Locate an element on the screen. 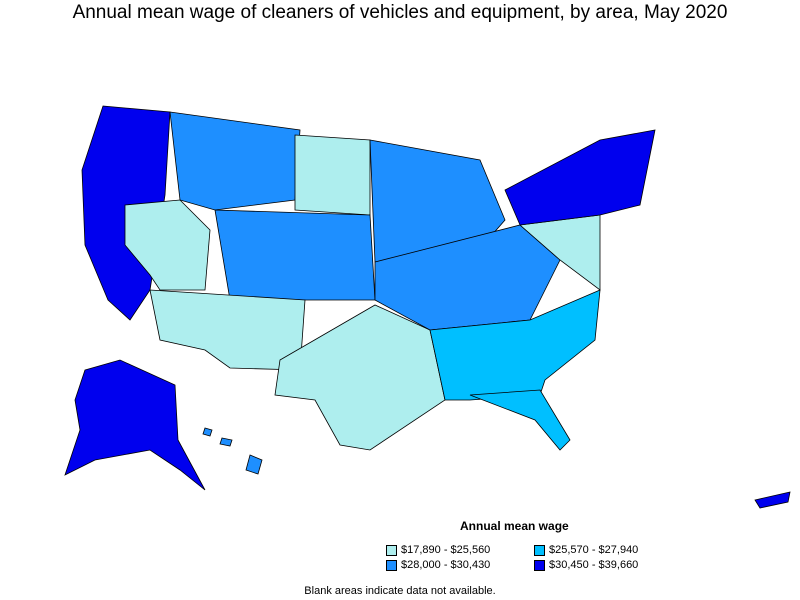 The width and height of the screenshot is (800, 600). region-southeast is located at coordinates (515, 345).